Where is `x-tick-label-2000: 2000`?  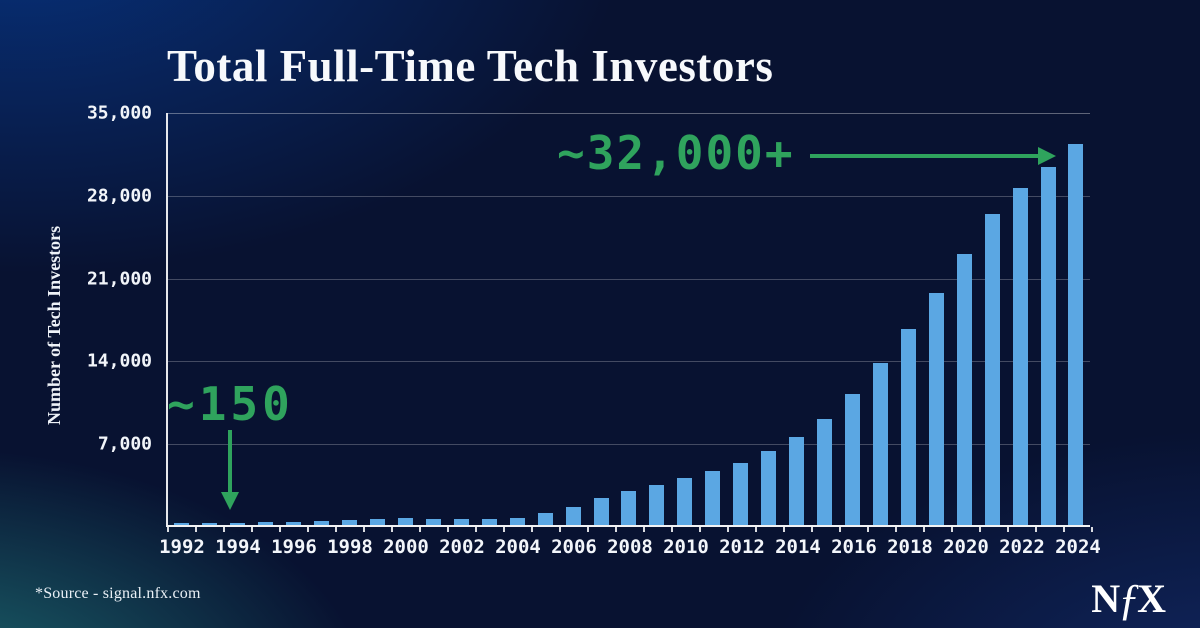 x-tick-label-2000: 2000 is located at coordinates (406, 547).